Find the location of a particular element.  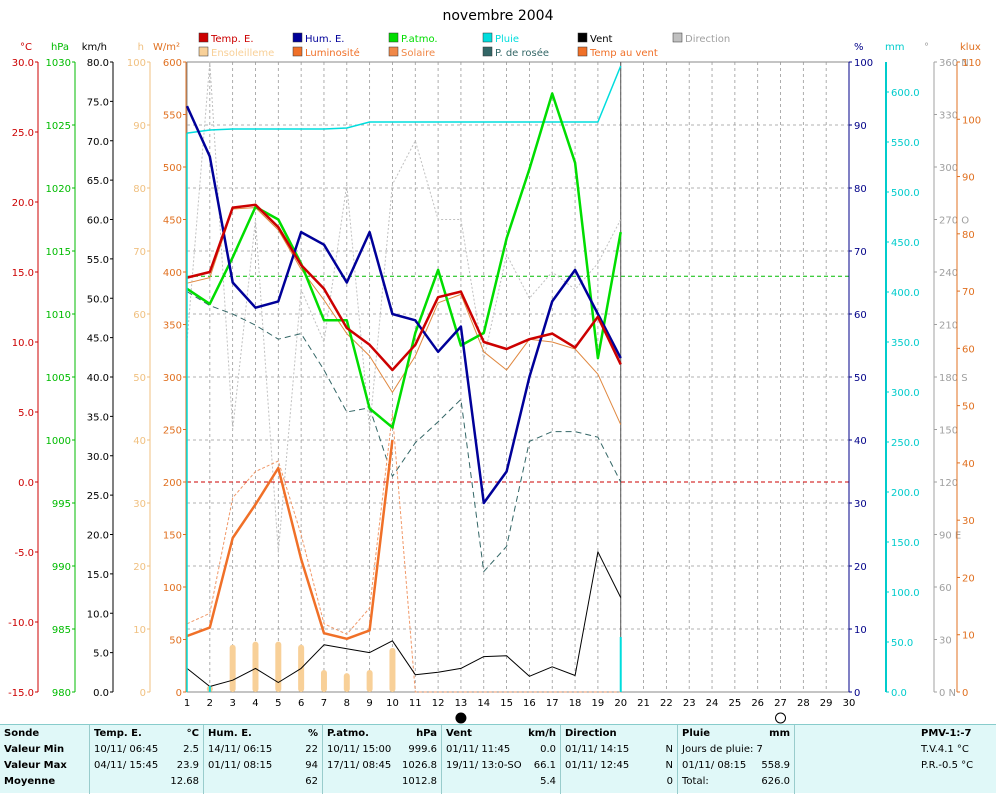

direction-min-value: N is located at coordinates (669, 749).